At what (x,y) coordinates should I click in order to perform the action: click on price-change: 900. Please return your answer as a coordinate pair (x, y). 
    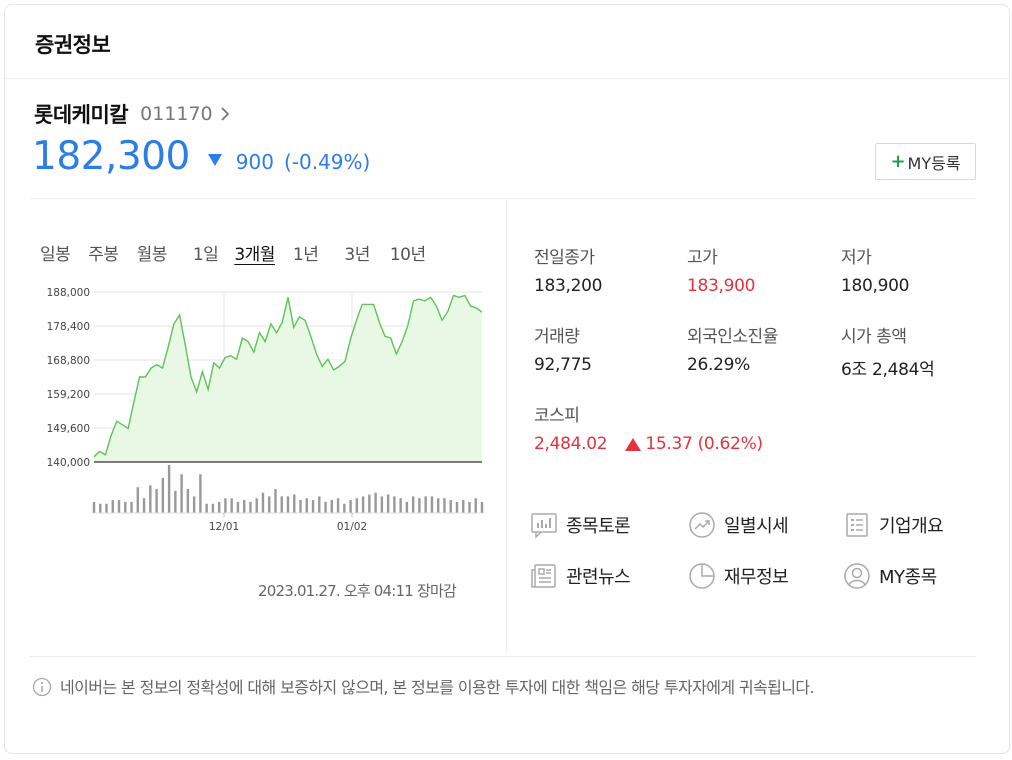
    Looking at the image, I should click on (254, 162).